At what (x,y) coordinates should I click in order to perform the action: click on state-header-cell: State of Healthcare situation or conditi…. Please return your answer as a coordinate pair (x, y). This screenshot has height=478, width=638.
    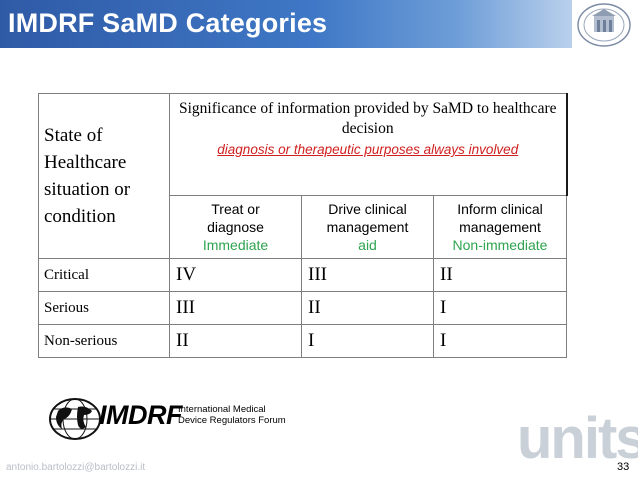
    Looking at the image, I should click on (104, 176).